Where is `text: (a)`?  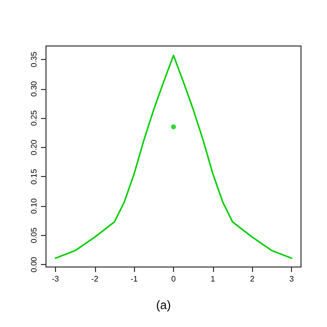
text: (a) is located at coordinates (163, 305).